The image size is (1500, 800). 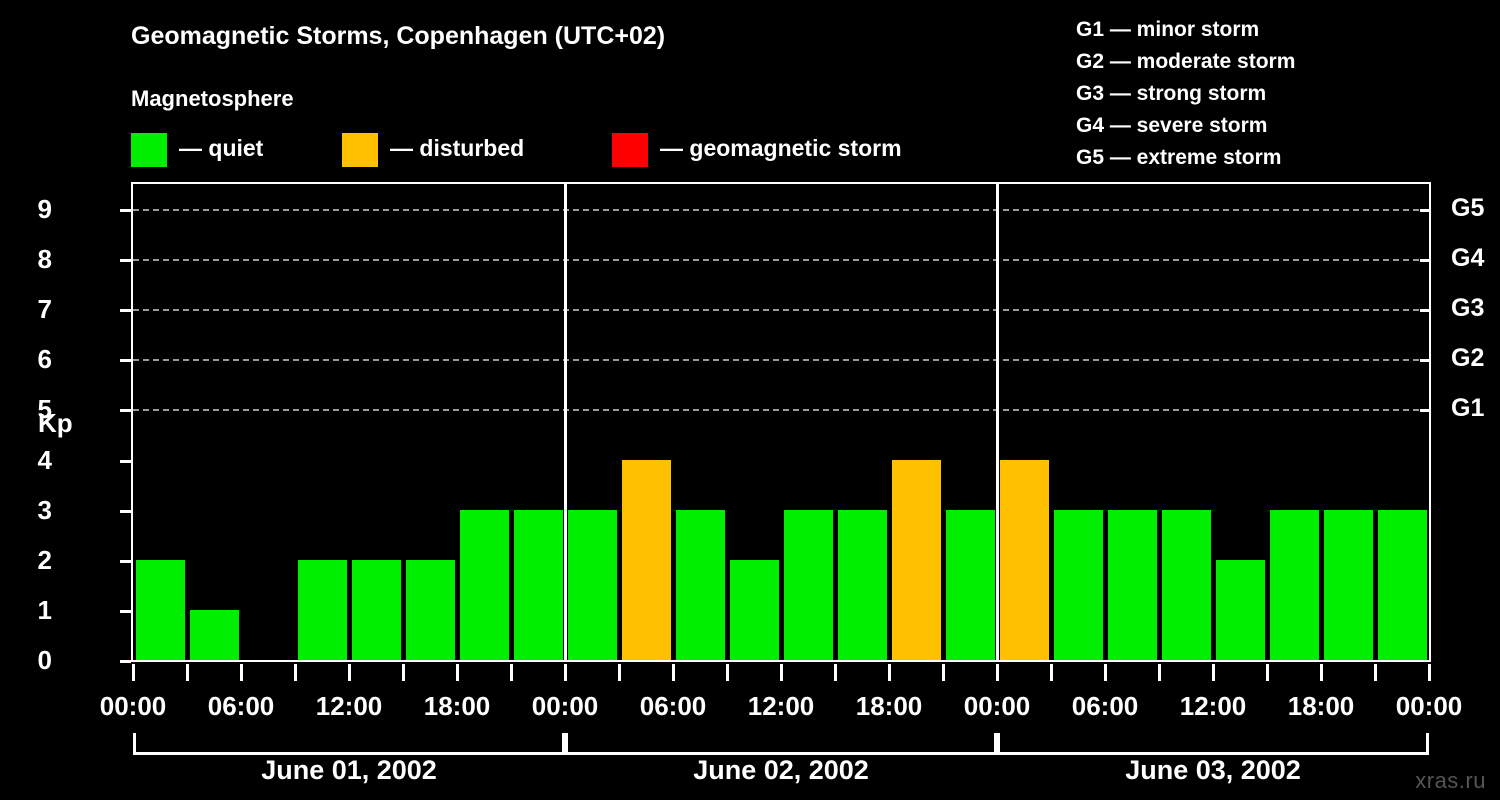 I want to click on watermark: xras.ru, so click(x=1450, y=780).